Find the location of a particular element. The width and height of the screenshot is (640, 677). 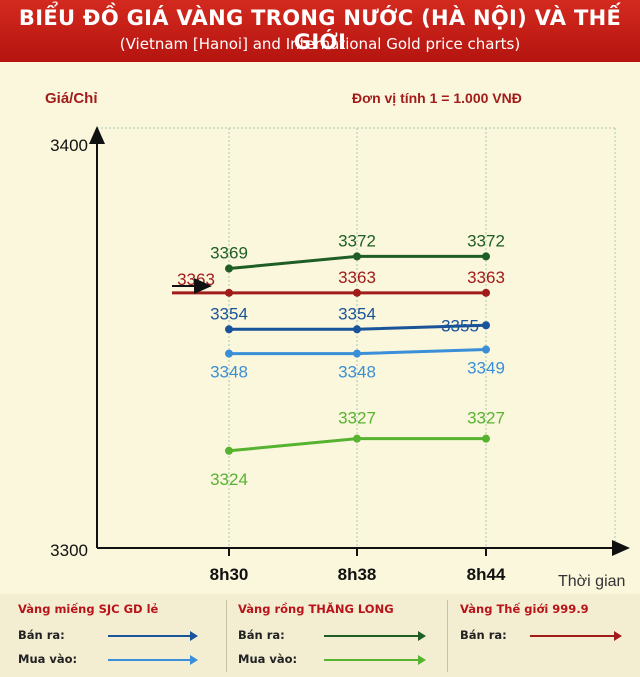

data-label: 3355 is located at coordinates (460, 325).